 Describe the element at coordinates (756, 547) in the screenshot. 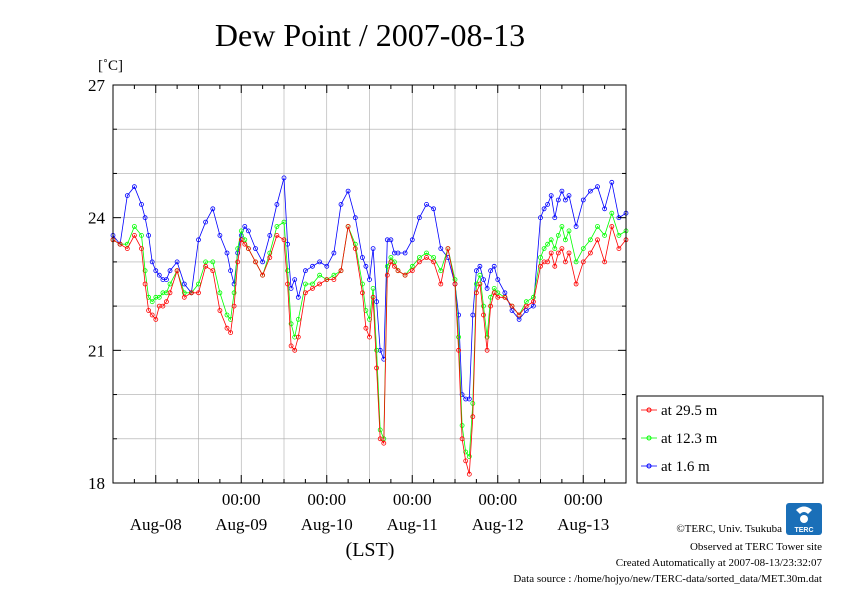

I see `footer-observed: Observed at TERC Tower site` at that location.